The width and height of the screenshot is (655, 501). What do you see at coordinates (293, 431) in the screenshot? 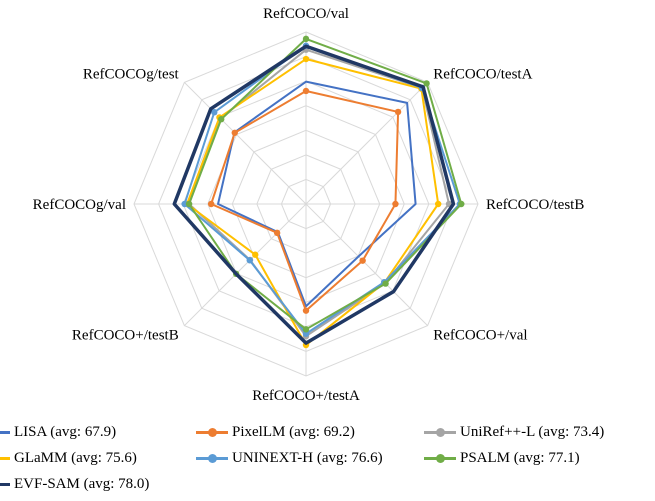
I see `legend-label: PixelLM (avg: 69.2)` at bounding box center [293, 431].